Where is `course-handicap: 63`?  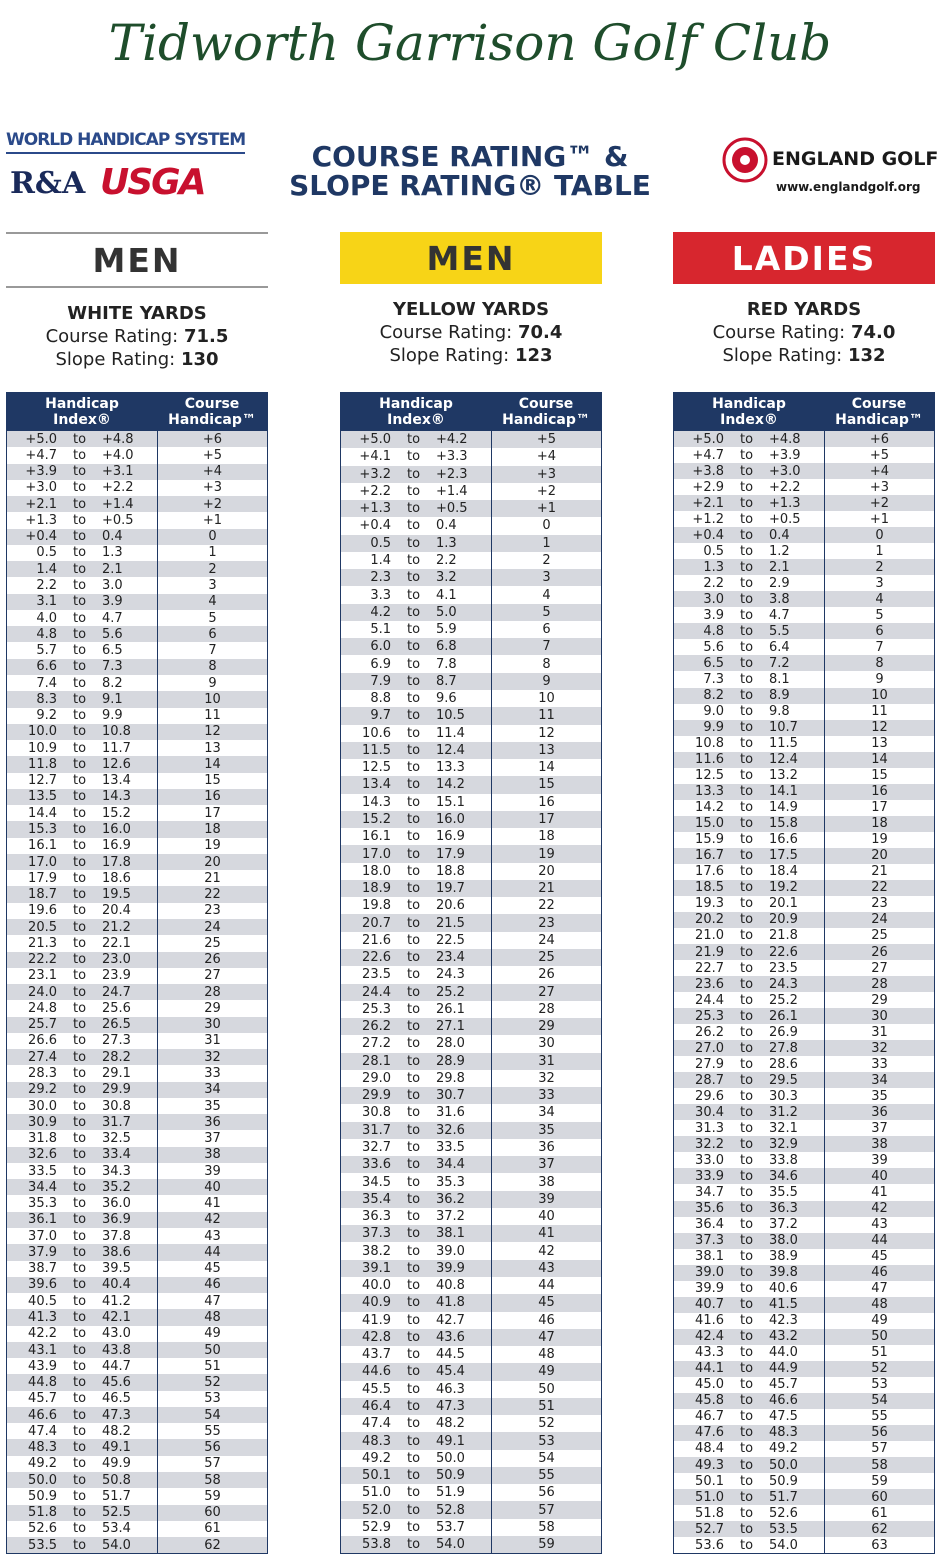
course-handicap: 63 is located at coordinates (879, 1545).